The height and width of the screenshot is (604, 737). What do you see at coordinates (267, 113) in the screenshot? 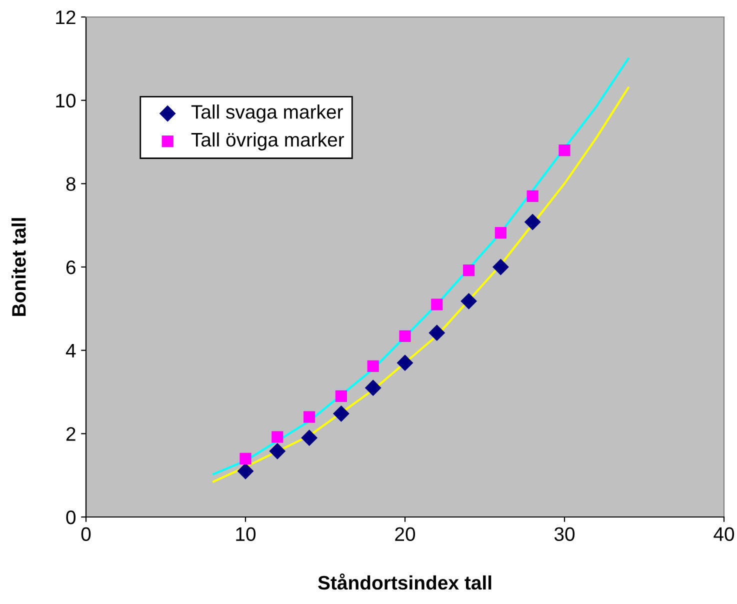
I see `legend-label: Tall svaga marker` at bounding box center [267, 113].